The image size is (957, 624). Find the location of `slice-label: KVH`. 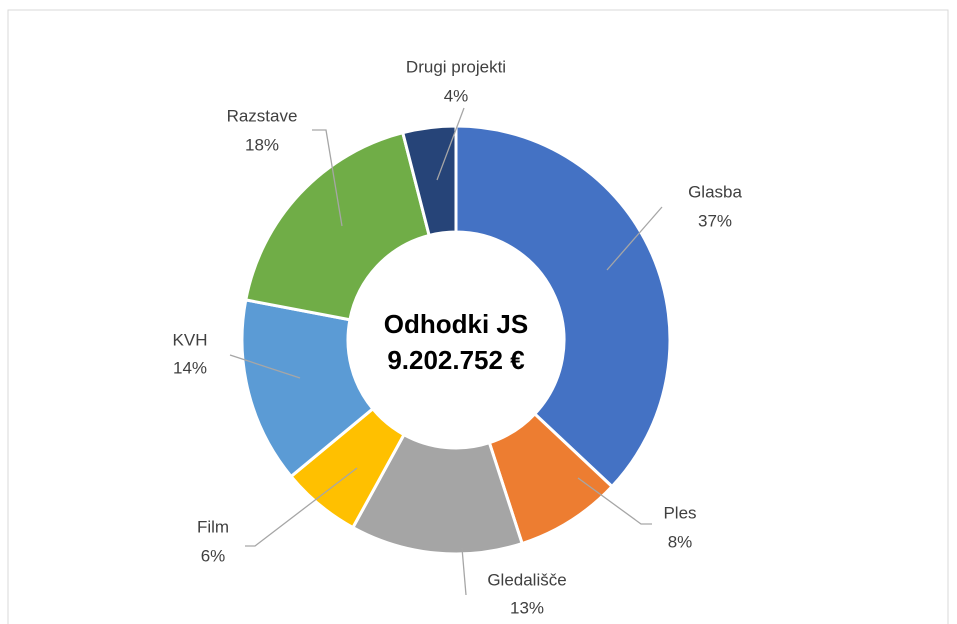

slice-label: KVH is located at coordinates (190, 339).